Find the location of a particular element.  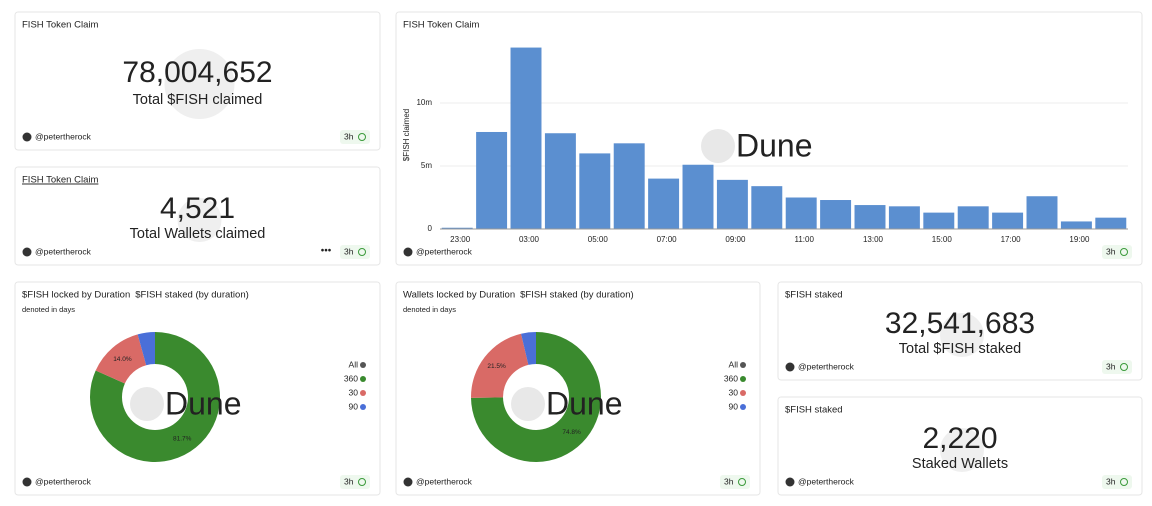

chart-title: Wallets locked by Duration is located at coordinates (459, 295).